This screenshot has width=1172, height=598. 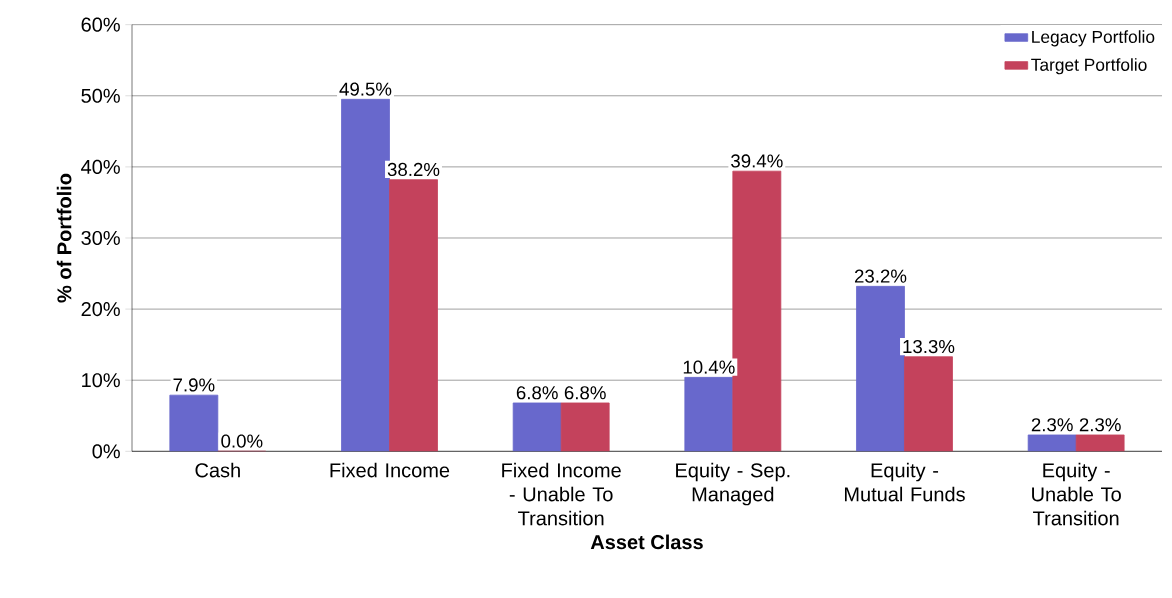 I want to click on legend-label: Target Portfolio, so click(x=1089, y=66).